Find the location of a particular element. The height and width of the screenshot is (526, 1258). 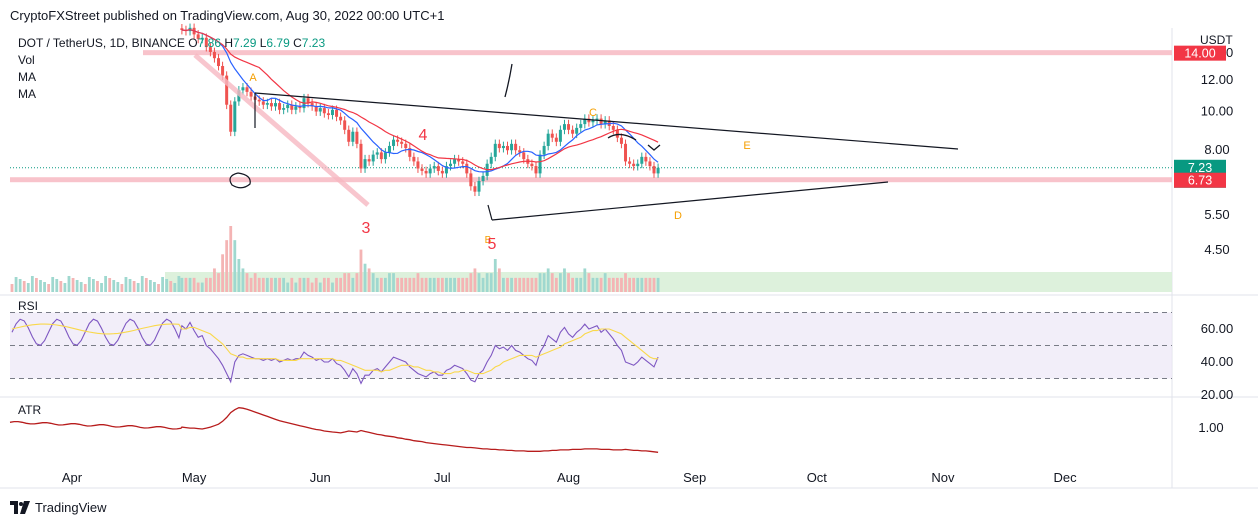

moving-average-line is located at coordinates (420, 99).